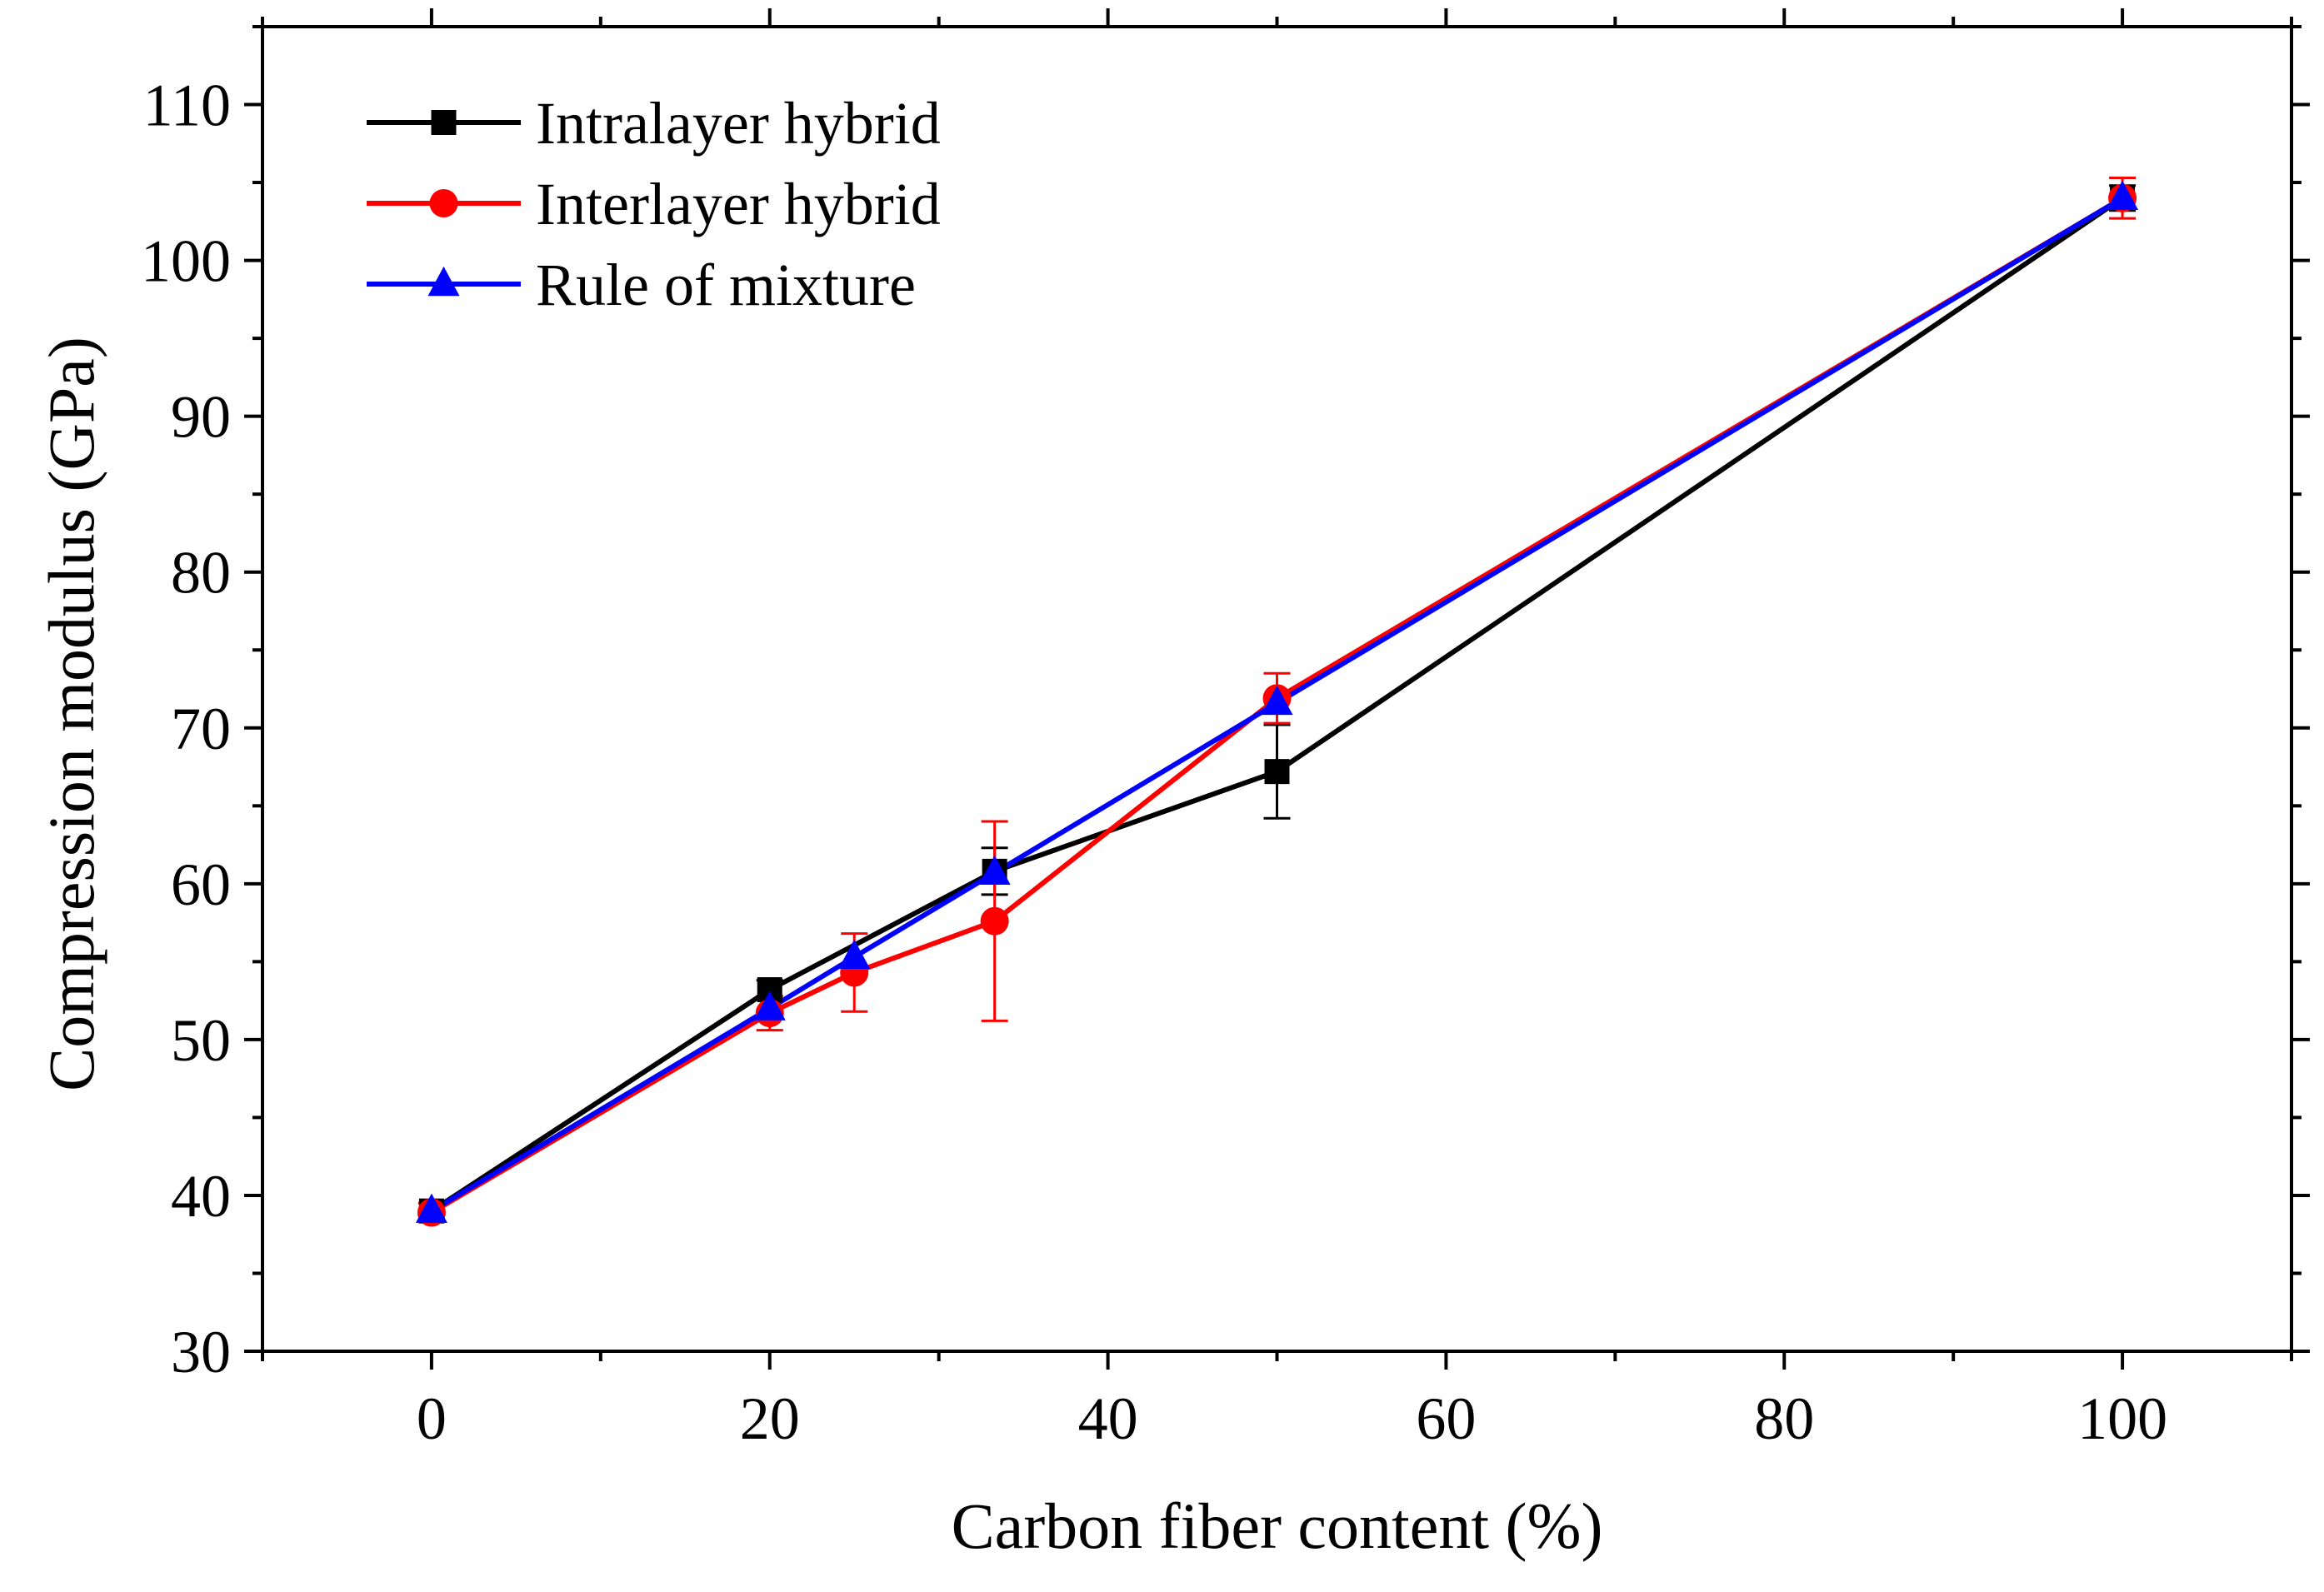 This screenshot has height=1592, width=2324. I want to click on legend-marker-interlayer-hybrid, so click(444, 203).